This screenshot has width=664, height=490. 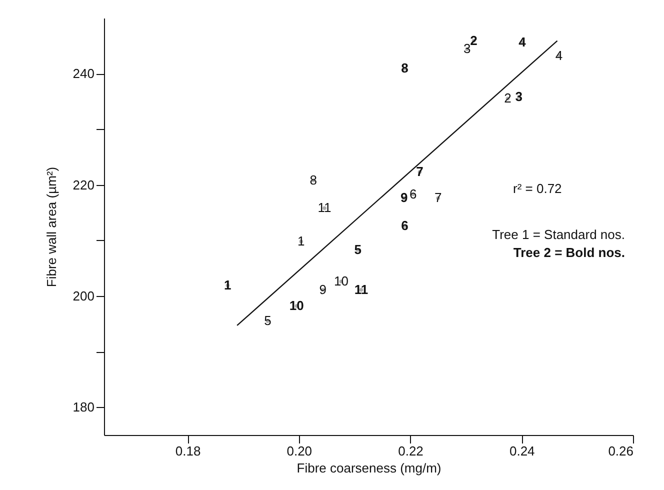 I want to click on x-tick-label: 0.18, so click(x=188, y=451).